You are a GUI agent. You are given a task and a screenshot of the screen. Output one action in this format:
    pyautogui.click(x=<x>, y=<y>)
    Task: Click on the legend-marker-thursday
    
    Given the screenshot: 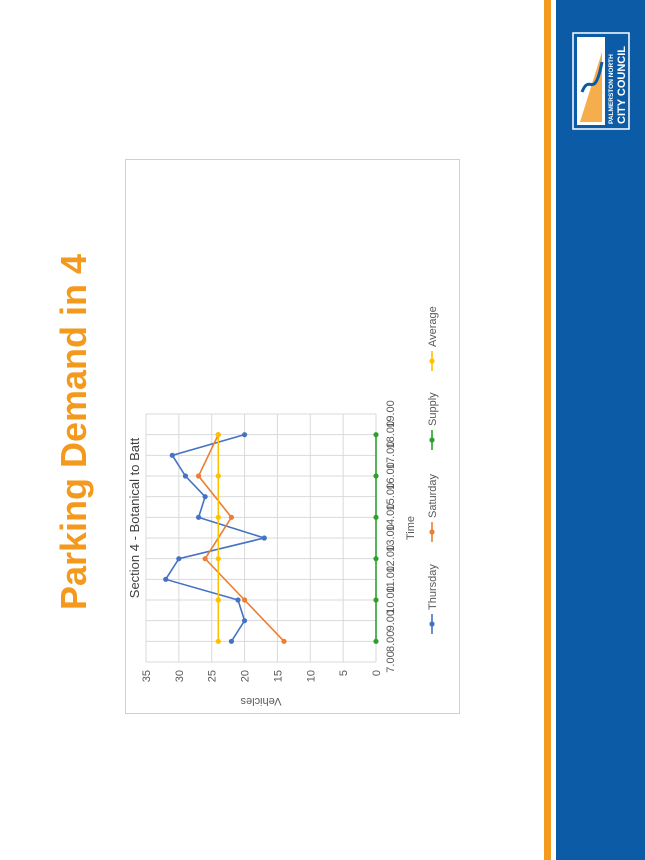 What is the action you would take?
    pyautogui.click(x=432, y=624)
    